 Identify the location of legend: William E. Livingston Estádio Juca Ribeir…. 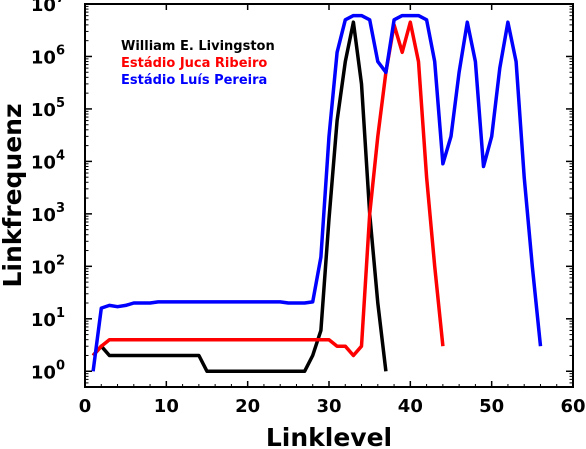
(198, 63).